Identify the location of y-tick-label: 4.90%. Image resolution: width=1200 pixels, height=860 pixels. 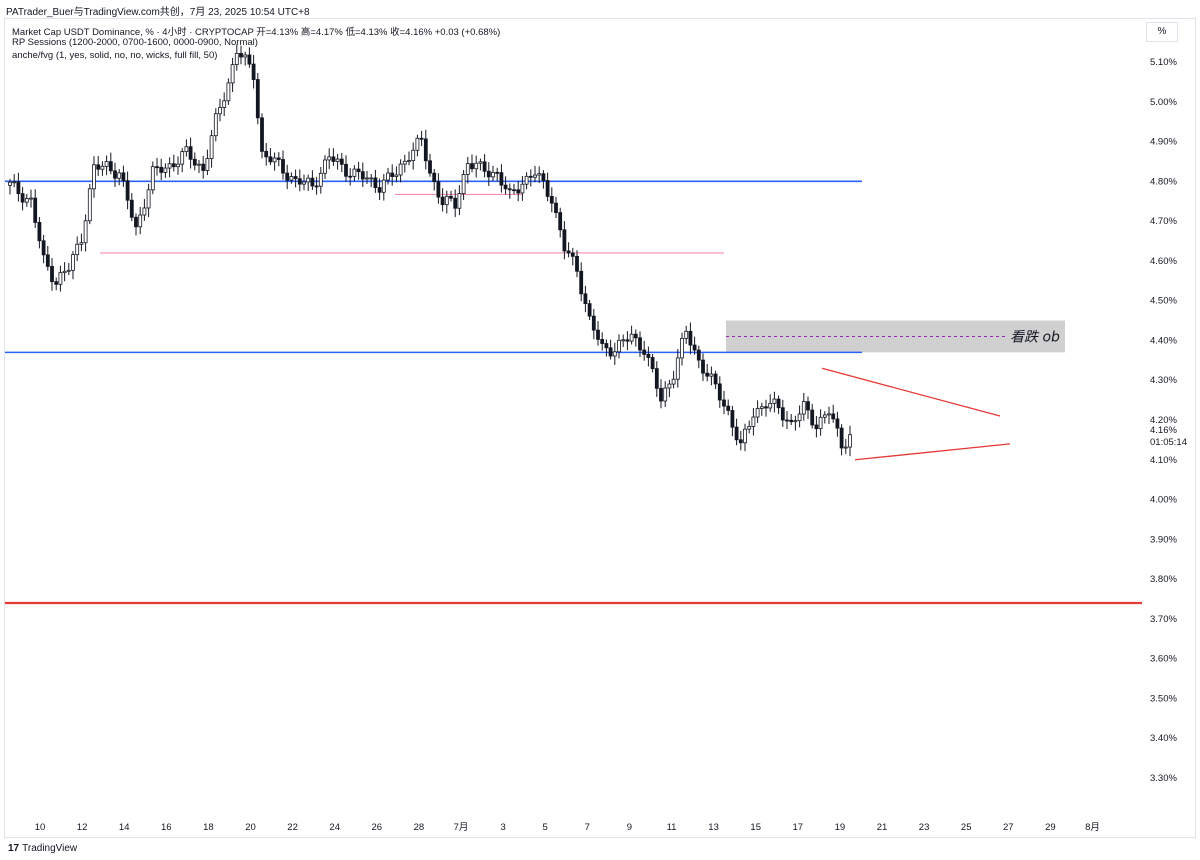
(1163, 142).